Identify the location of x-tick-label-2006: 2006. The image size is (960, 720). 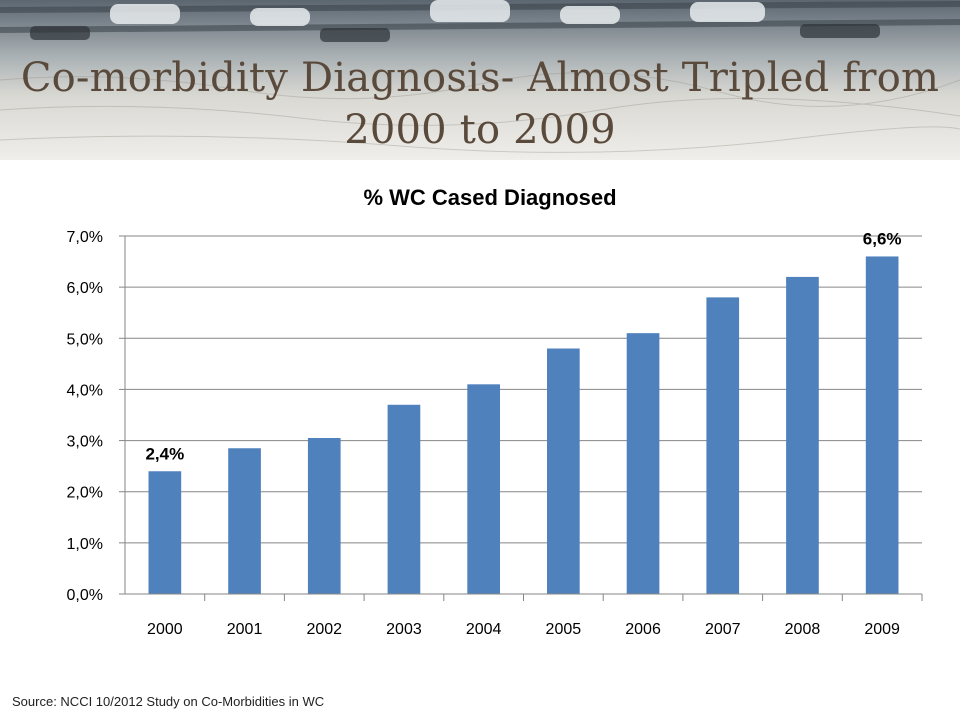
(643, 629).